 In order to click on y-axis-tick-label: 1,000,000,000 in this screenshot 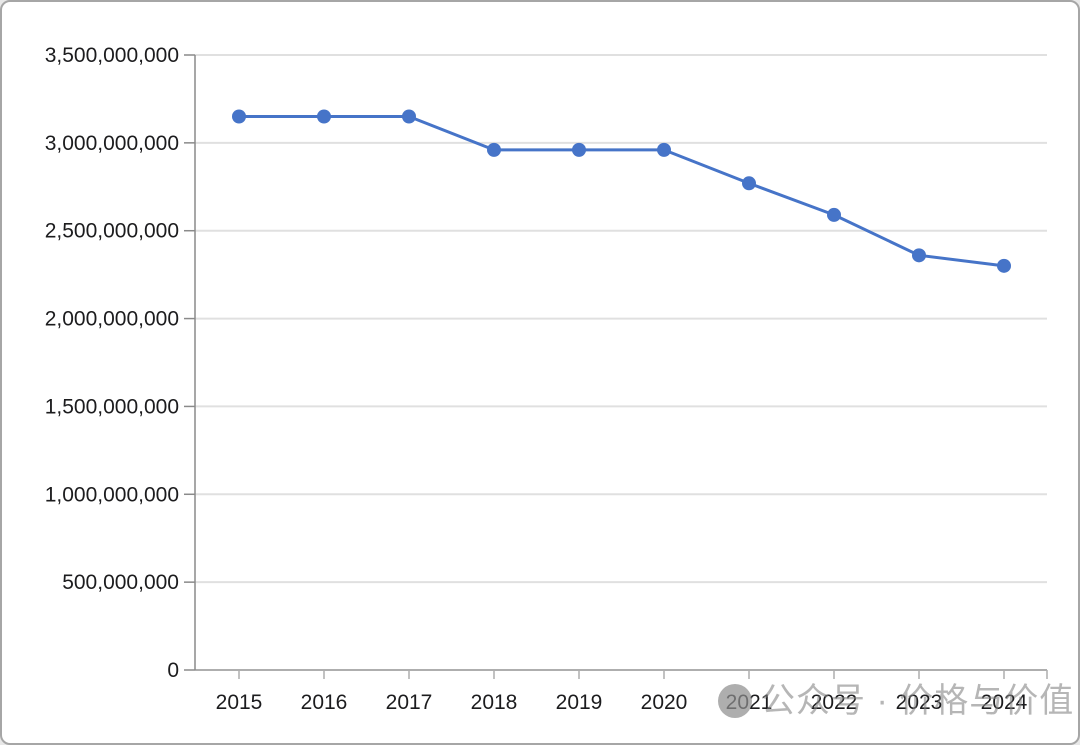, I will do `click(112, 494)`.